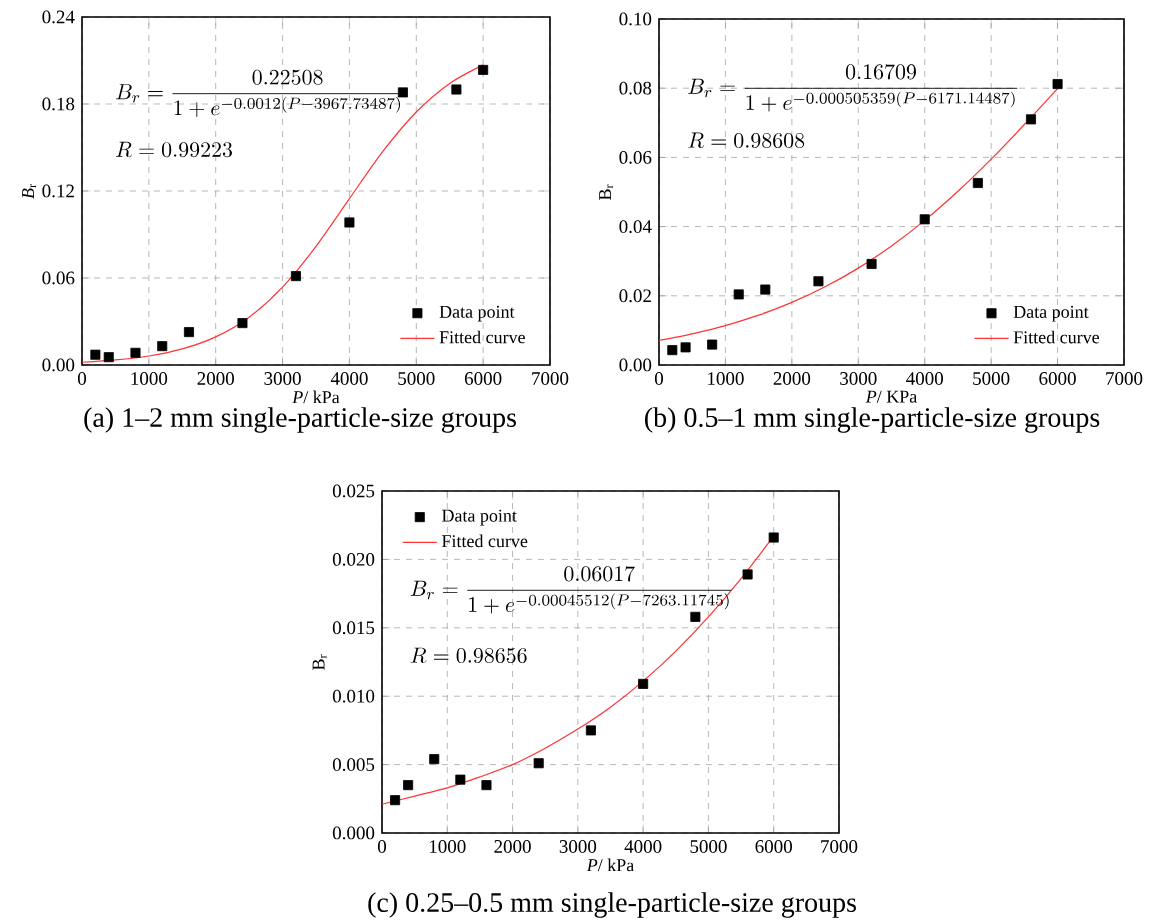 The height and width of the screenshot is (923, 1162). I want to click on x-axis-title: P/ KPa, so click(891, 396).